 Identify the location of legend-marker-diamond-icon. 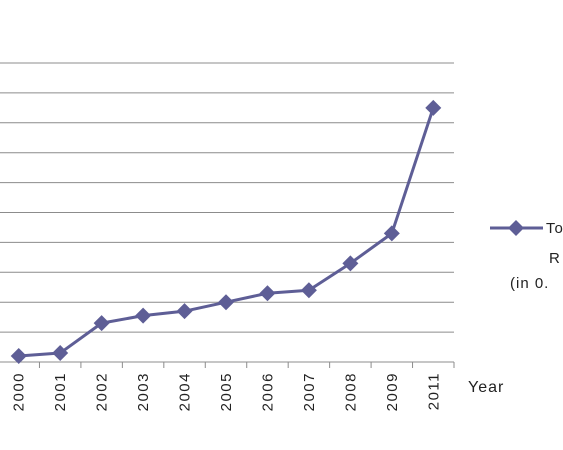
(516, 228).